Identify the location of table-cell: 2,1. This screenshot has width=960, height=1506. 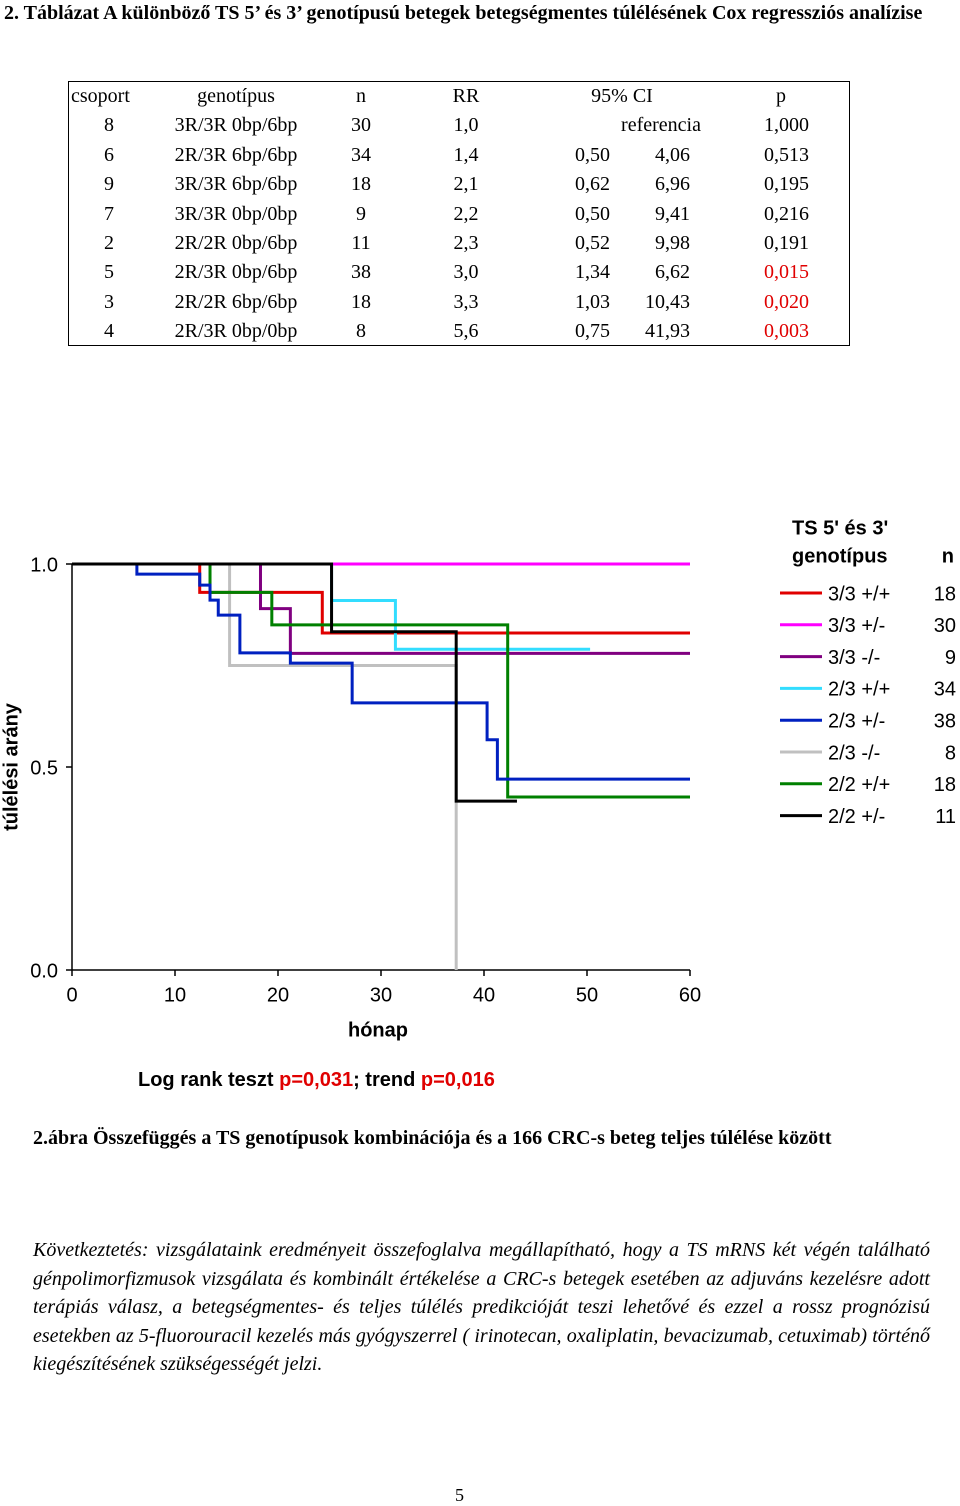
(466, 184).